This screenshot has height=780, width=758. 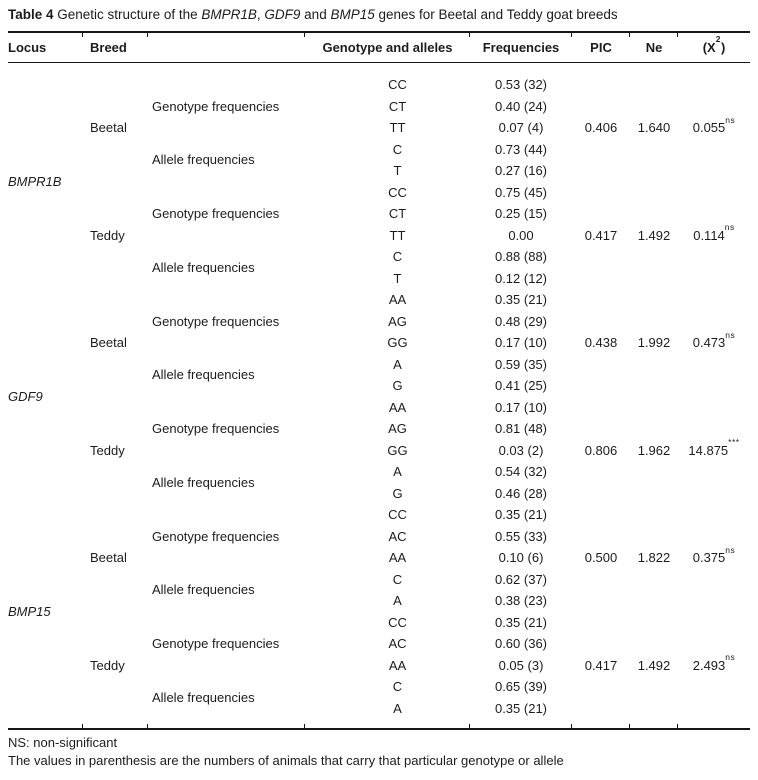 I want to click on ne-cell: 1.822, so click(x=654, y=557).